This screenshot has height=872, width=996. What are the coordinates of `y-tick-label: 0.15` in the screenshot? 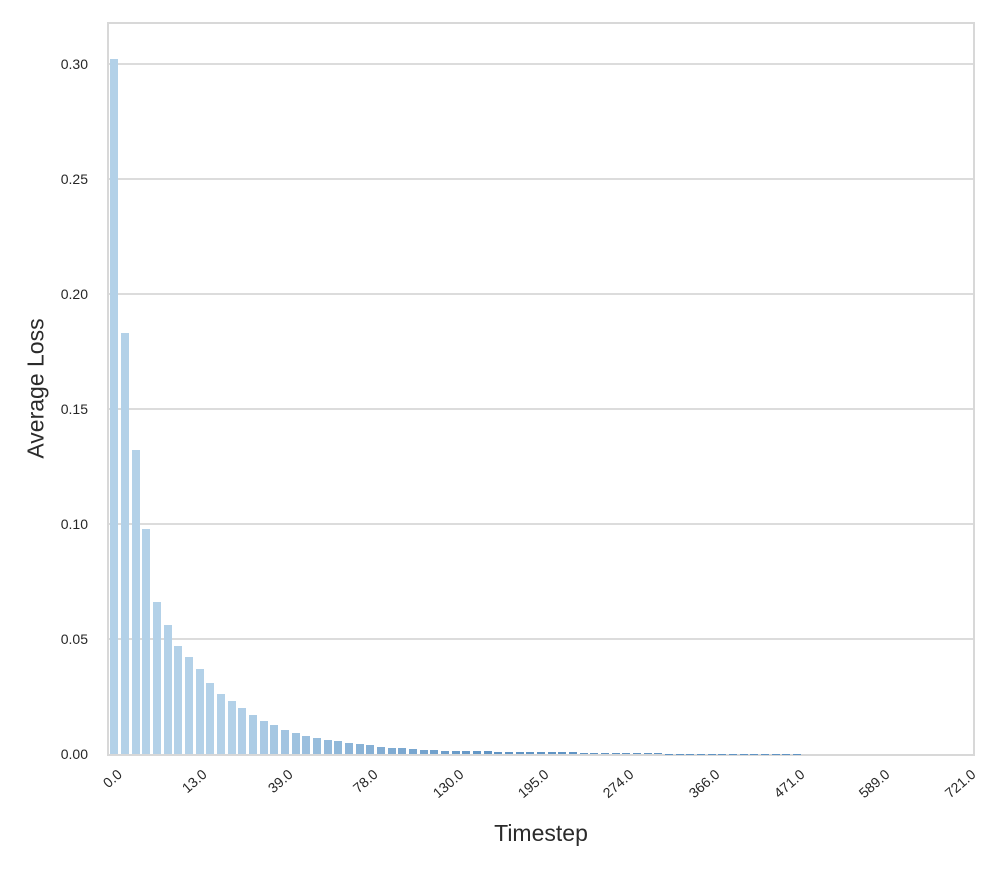 It's located at (74, 408).